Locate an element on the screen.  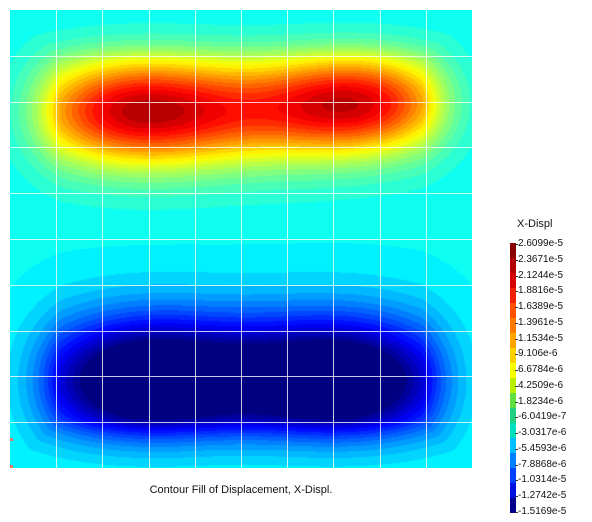
colorbar-label: -1.2742e-5 is located at coordinates (540, 496).